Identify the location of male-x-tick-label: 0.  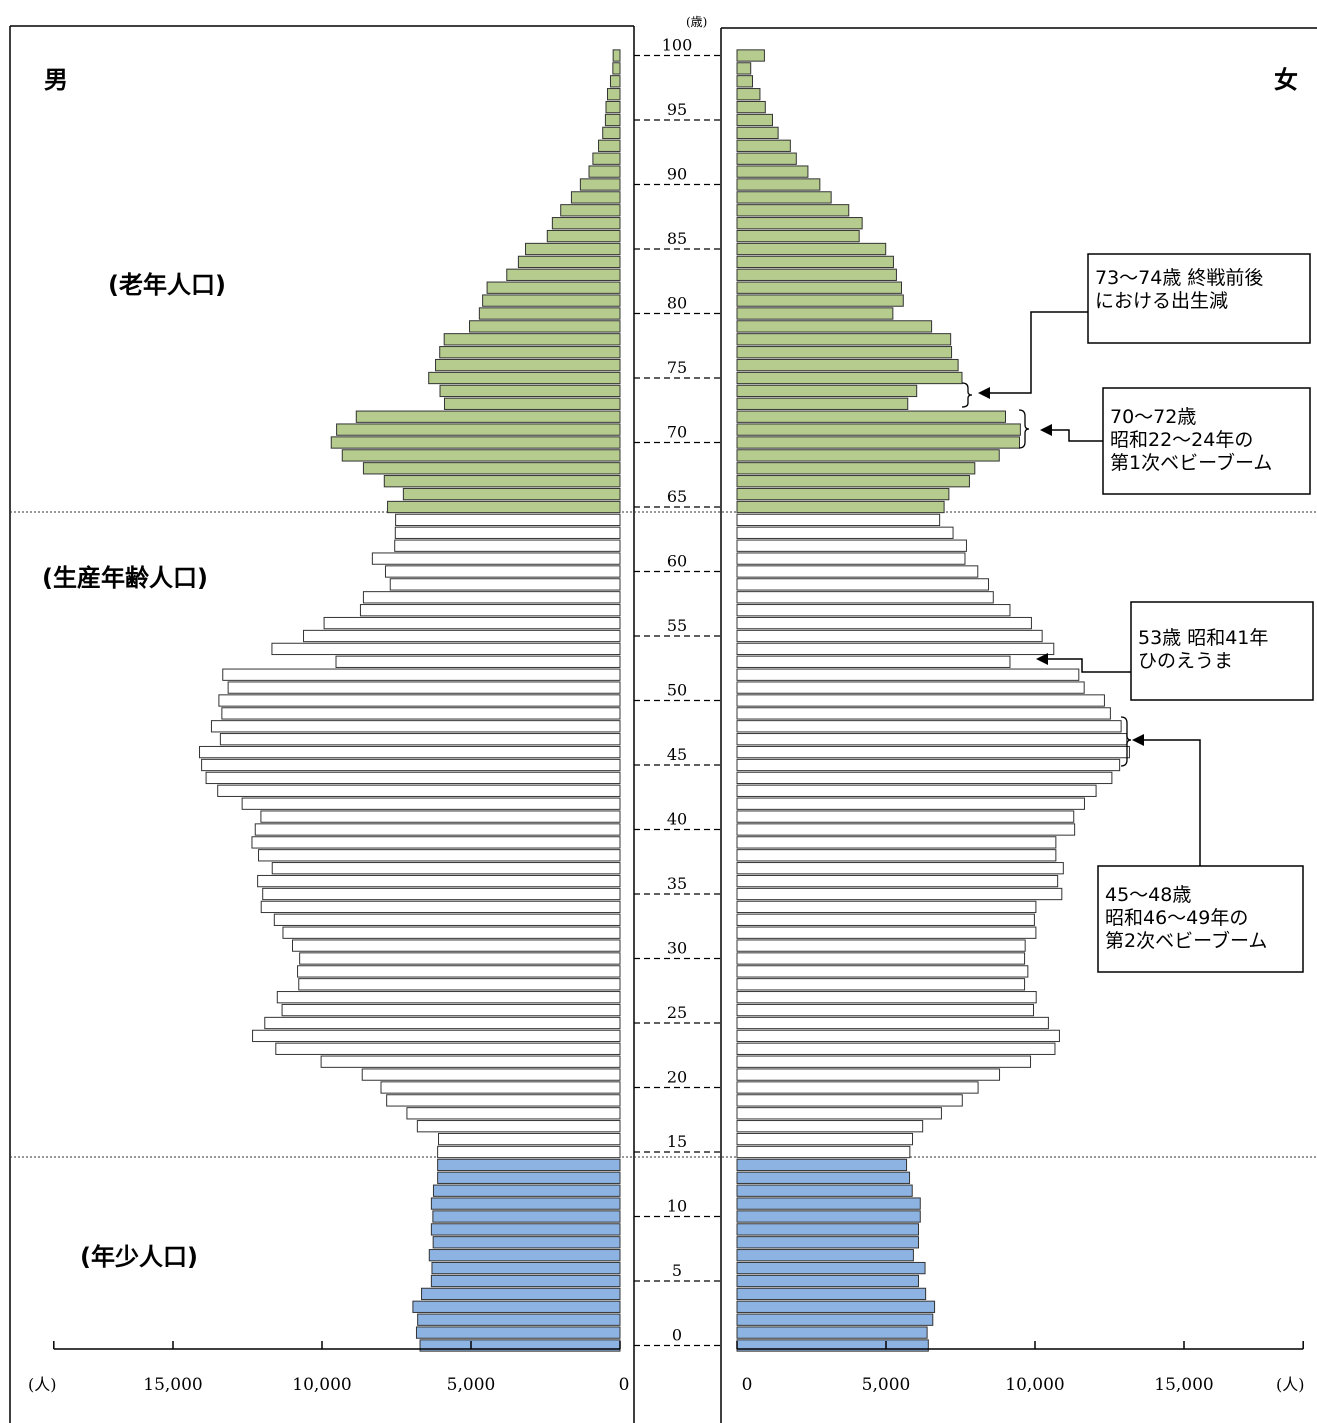
(624, 1385).